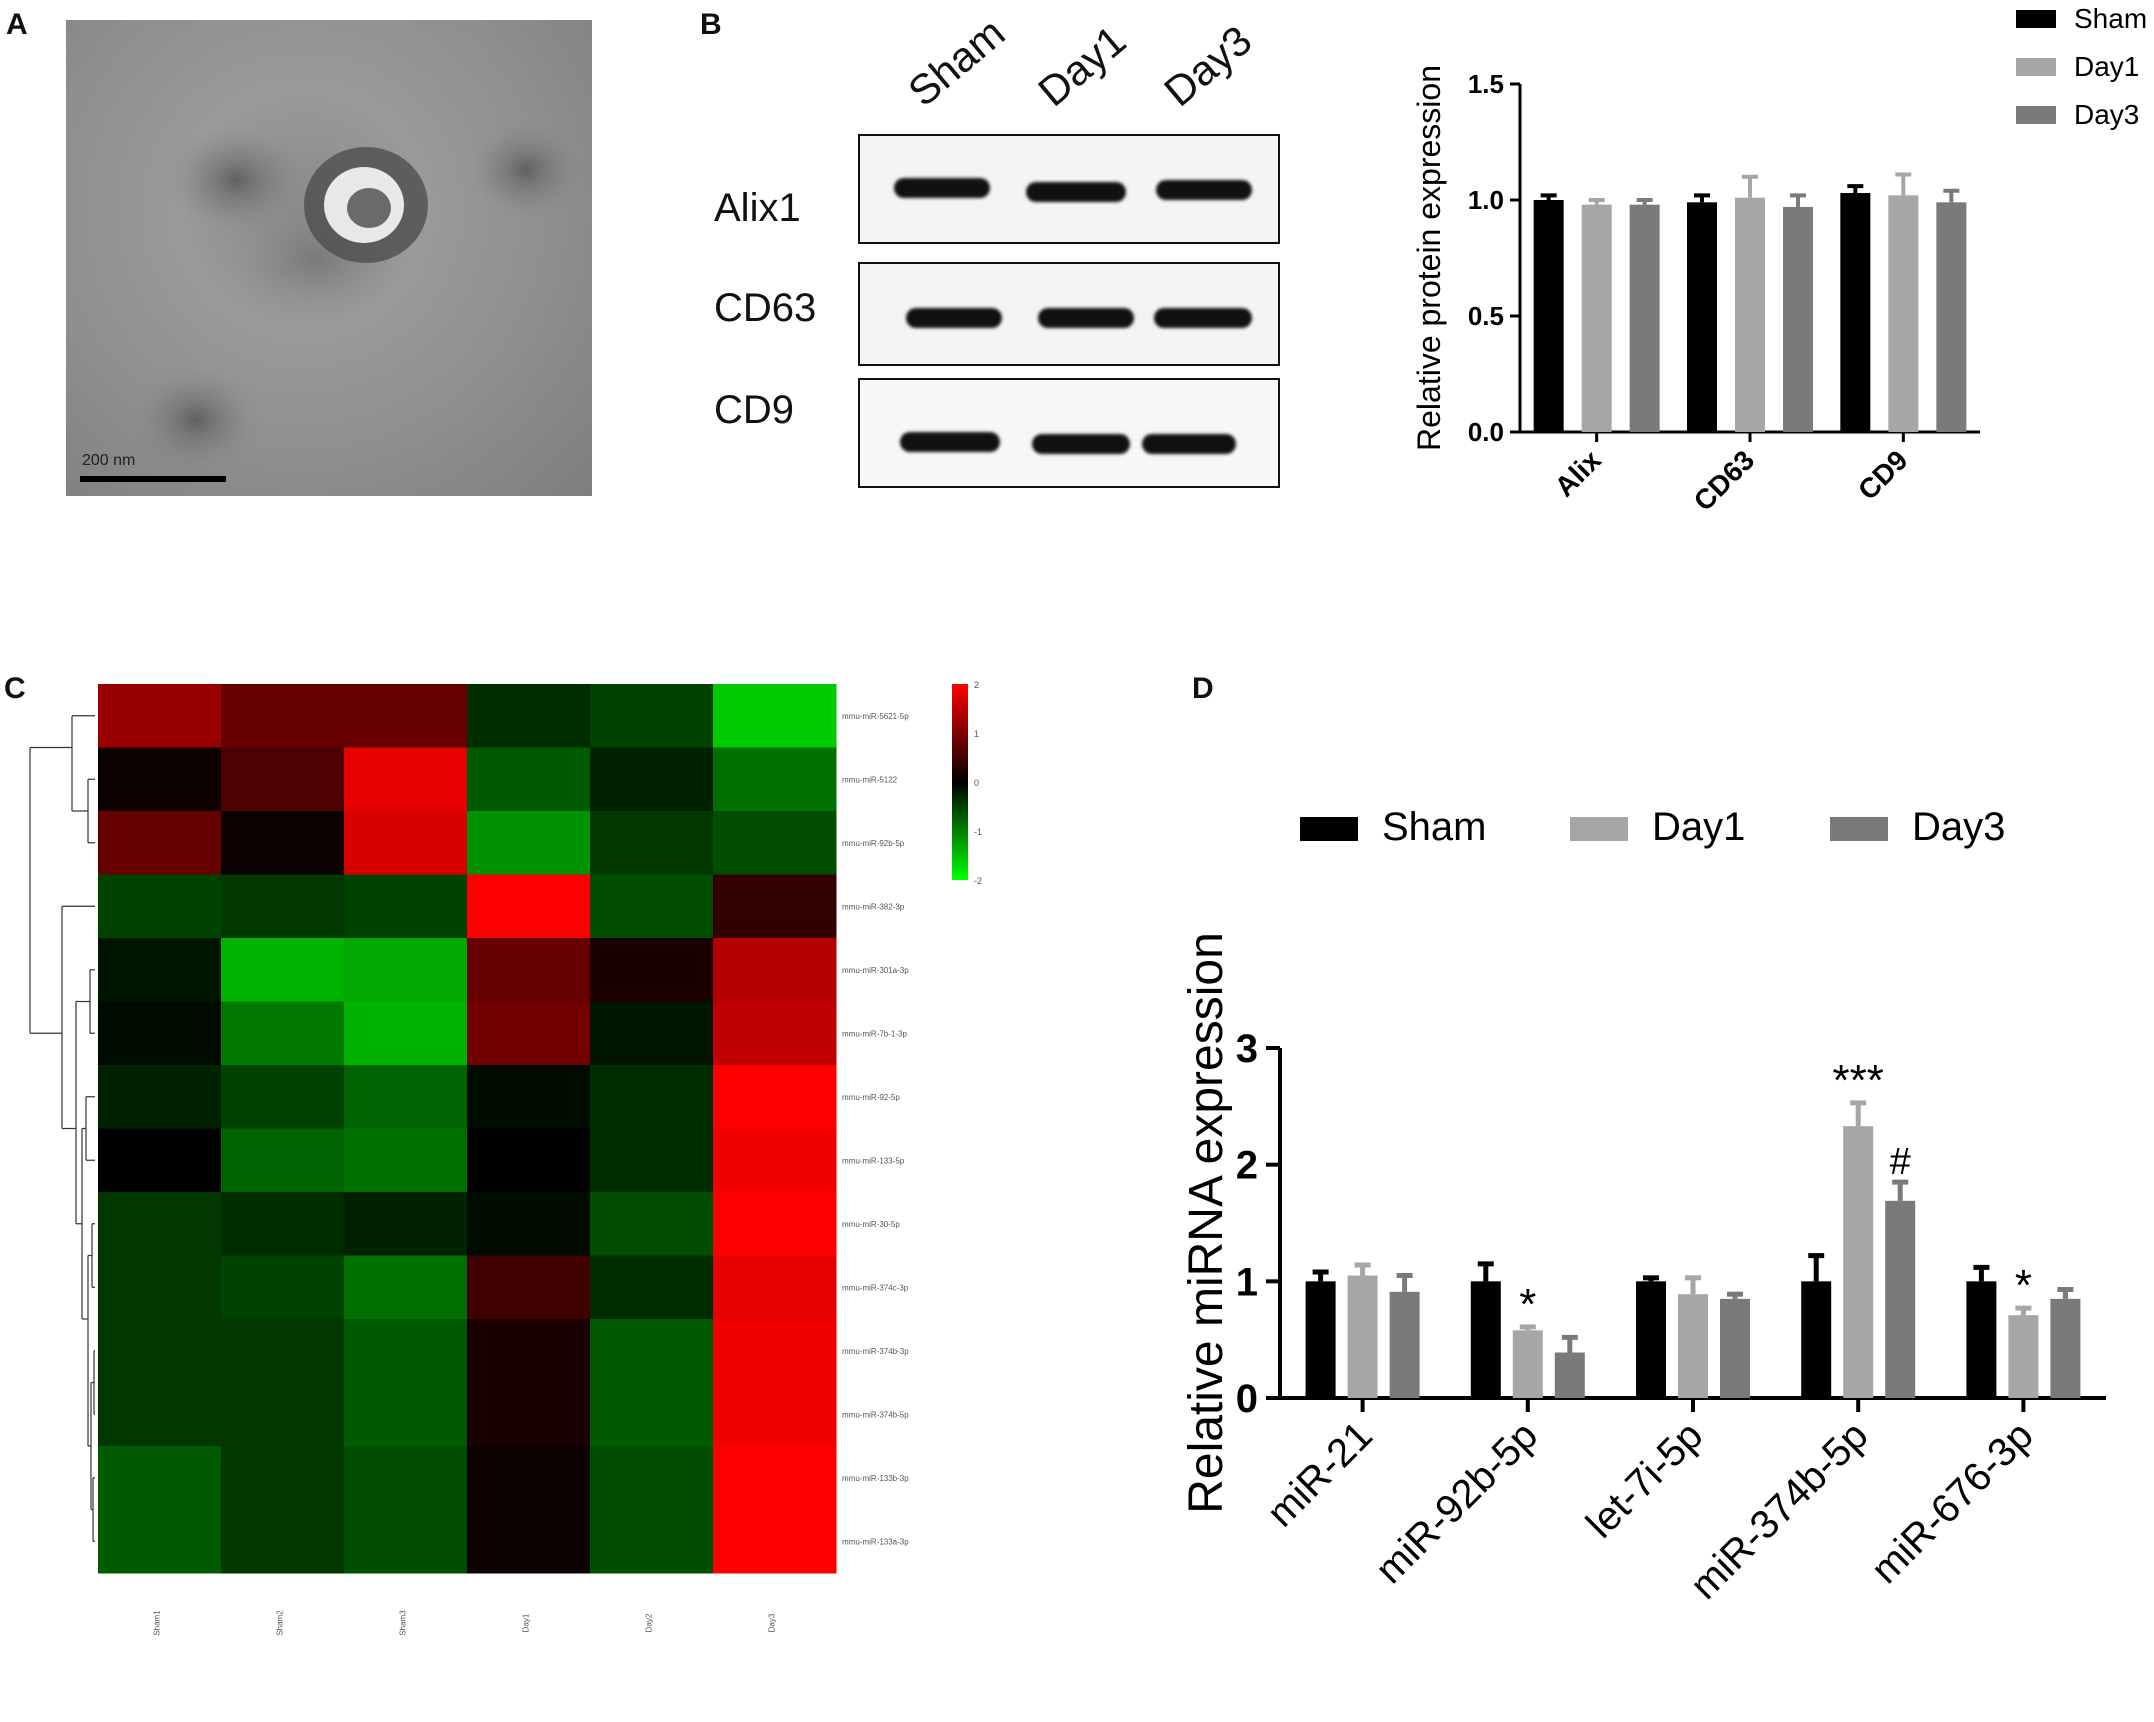  What do you see at coordinates (875, 970) in the screenshot?
I see `heatmap-row-label: mmu-miR-301a-3p` at bounding box center [875, 970].